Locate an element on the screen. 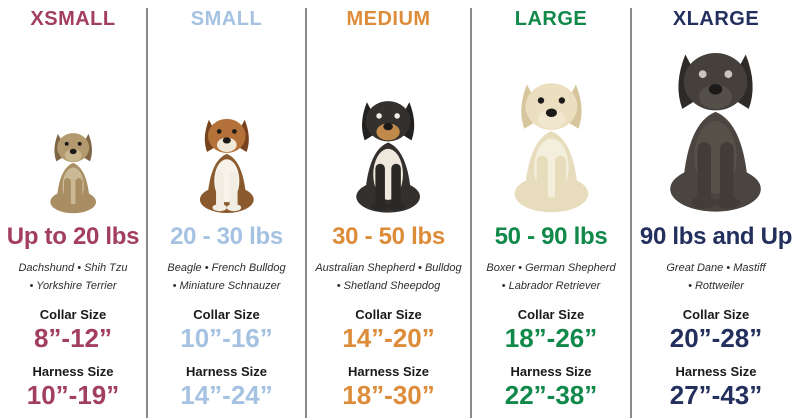 The height and width of the screenshot is (418, 800). weight-range: 90 lbs and Up is located at coordinates (716, 236).